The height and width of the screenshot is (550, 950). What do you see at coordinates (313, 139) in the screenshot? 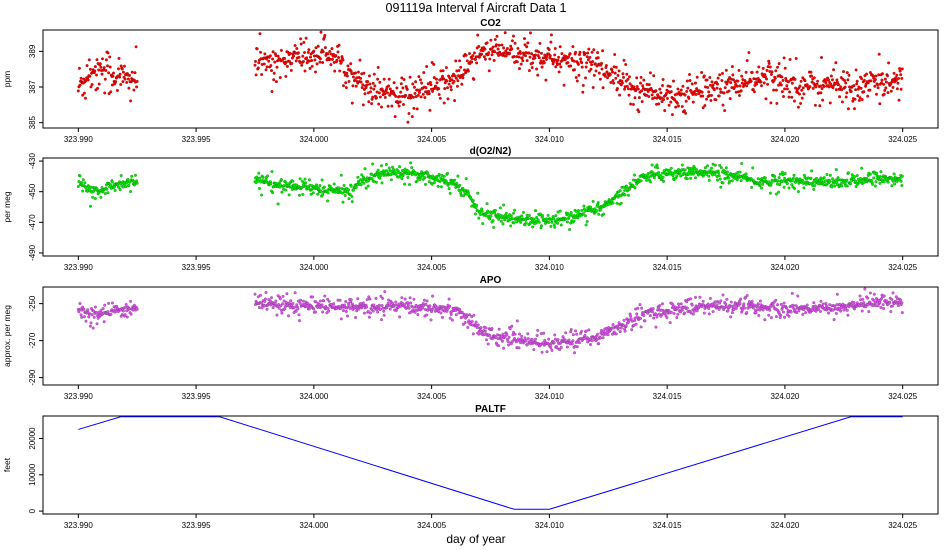
I see `x-tick-label: 324.000` at bounding box center [313, 139].